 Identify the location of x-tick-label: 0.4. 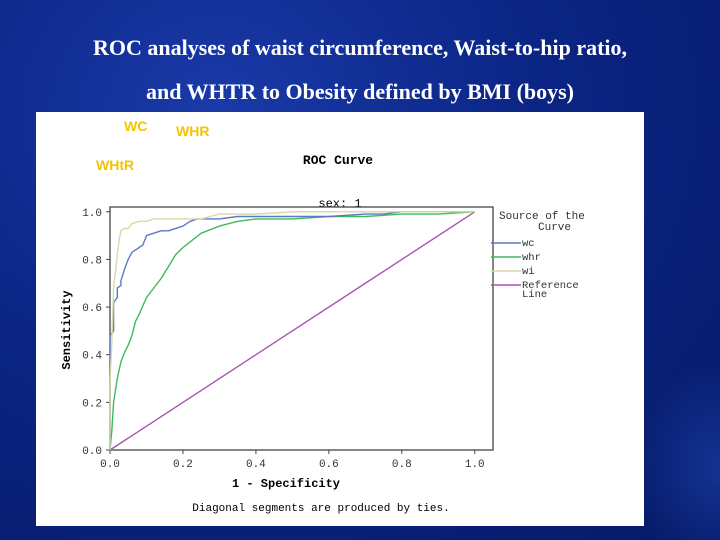
(256, 465).